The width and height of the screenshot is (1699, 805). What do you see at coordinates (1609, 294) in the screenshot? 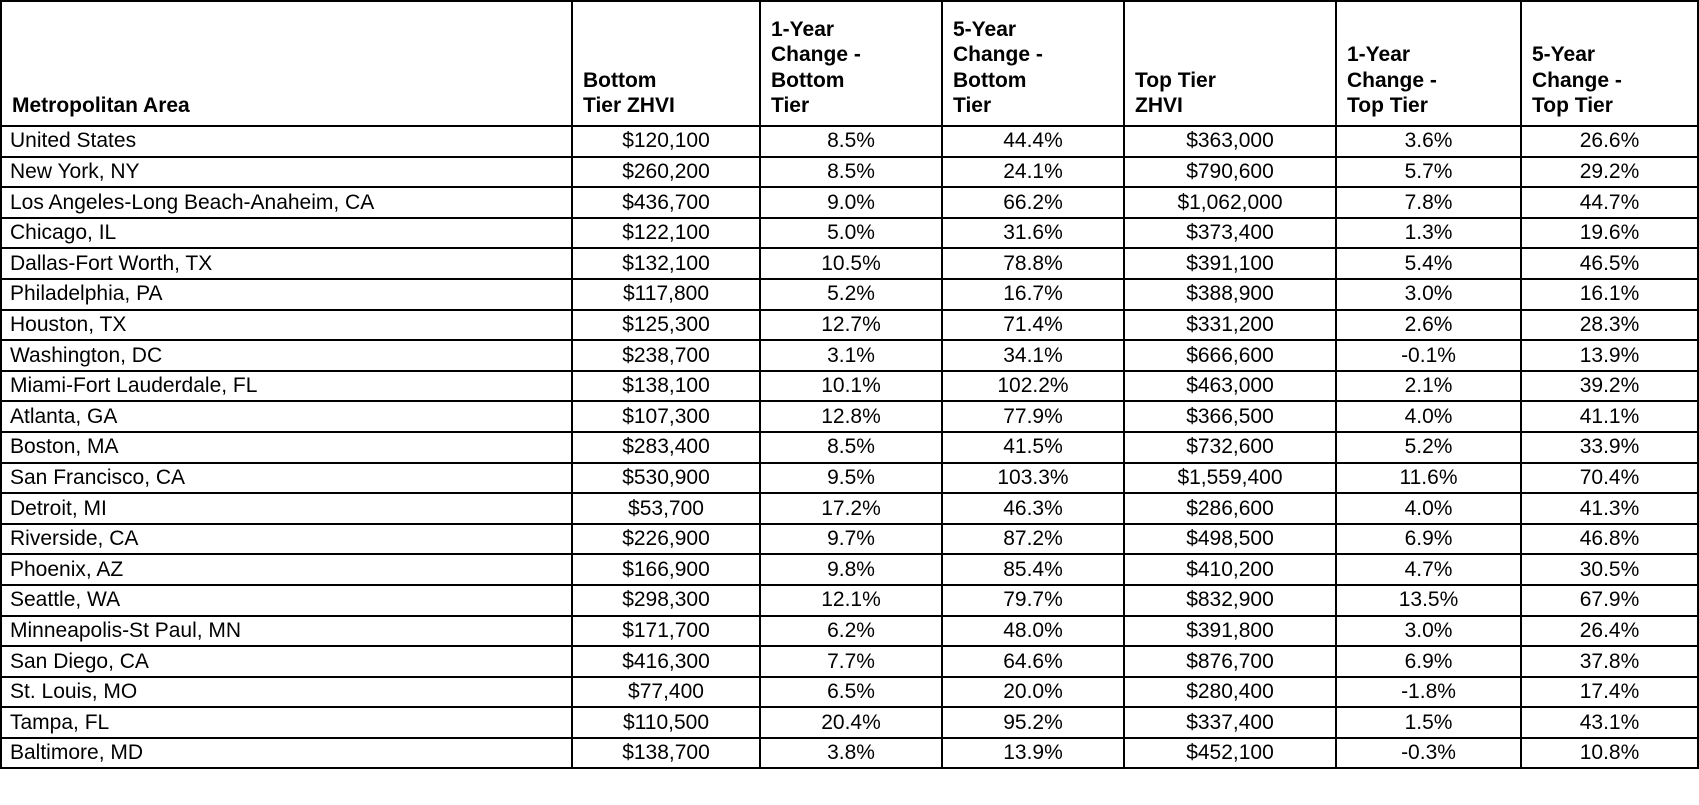
I see `value-cell: 16.1%` at bounding box center [1609, 294].